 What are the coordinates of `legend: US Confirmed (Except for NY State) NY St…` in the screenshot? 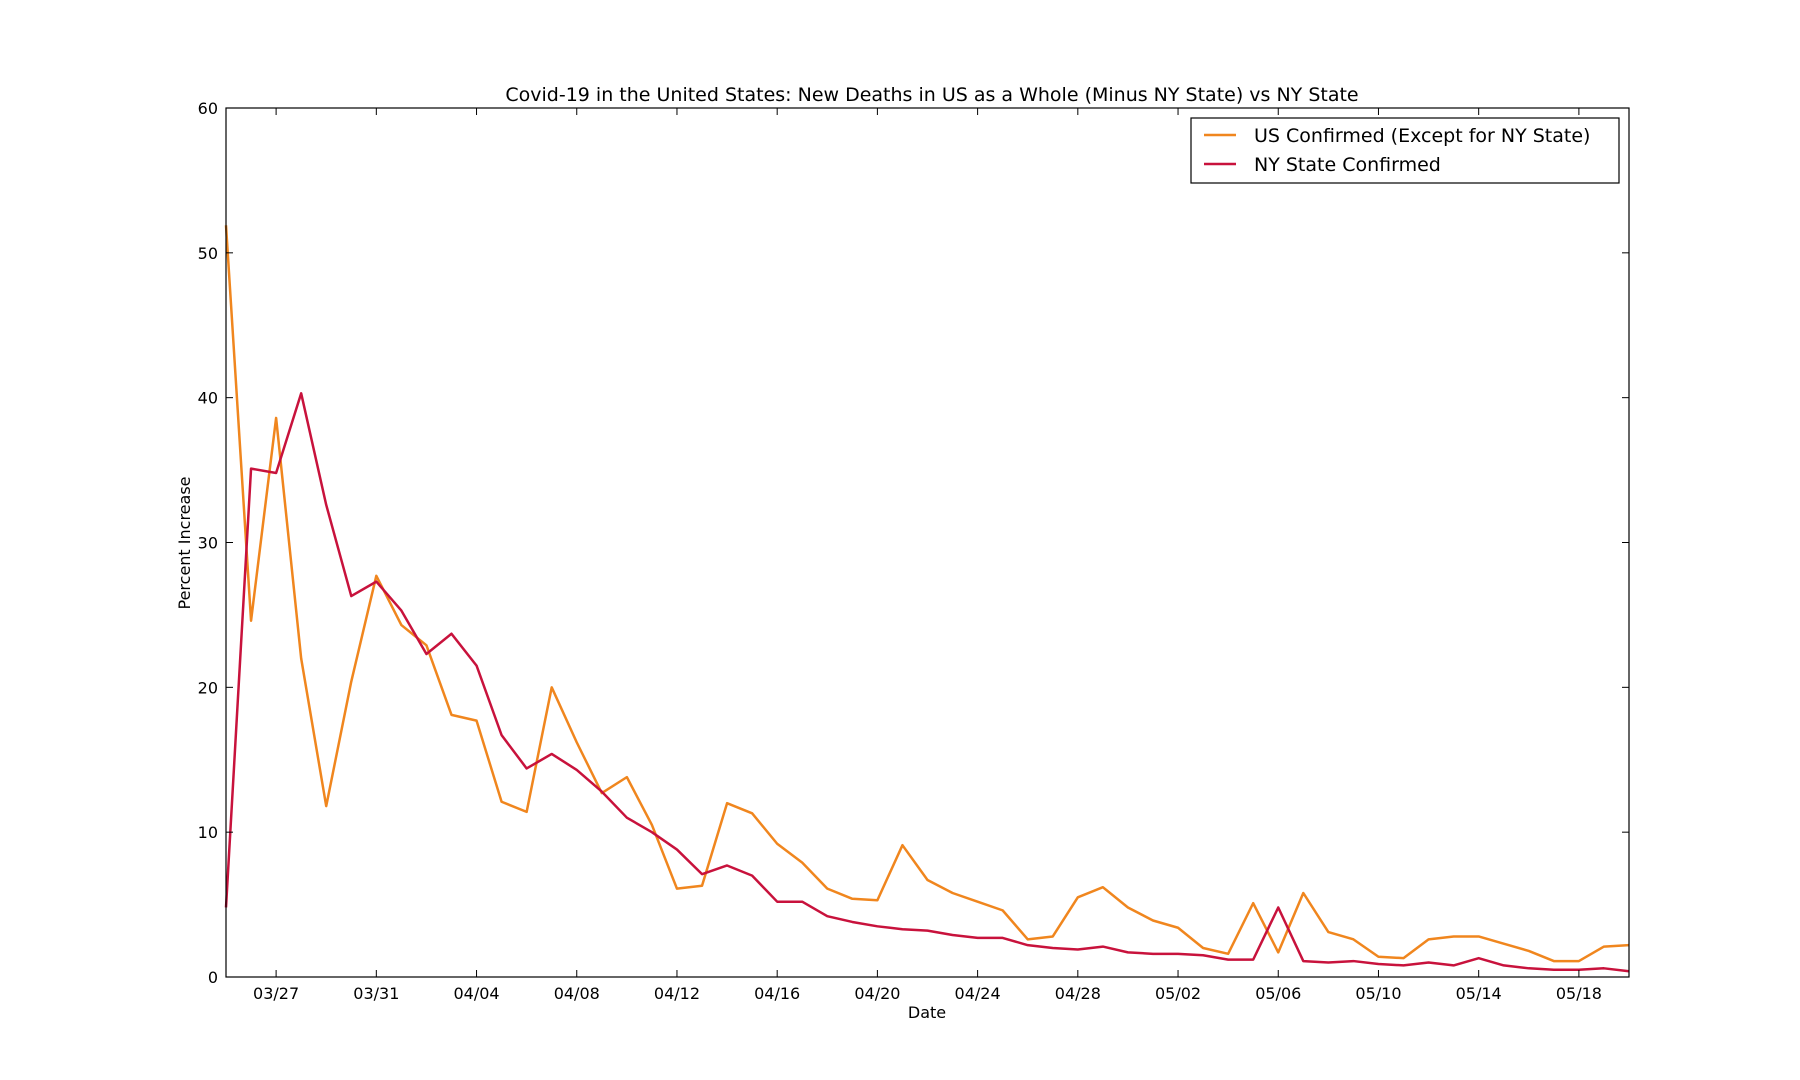 It's located at (1405, 150).